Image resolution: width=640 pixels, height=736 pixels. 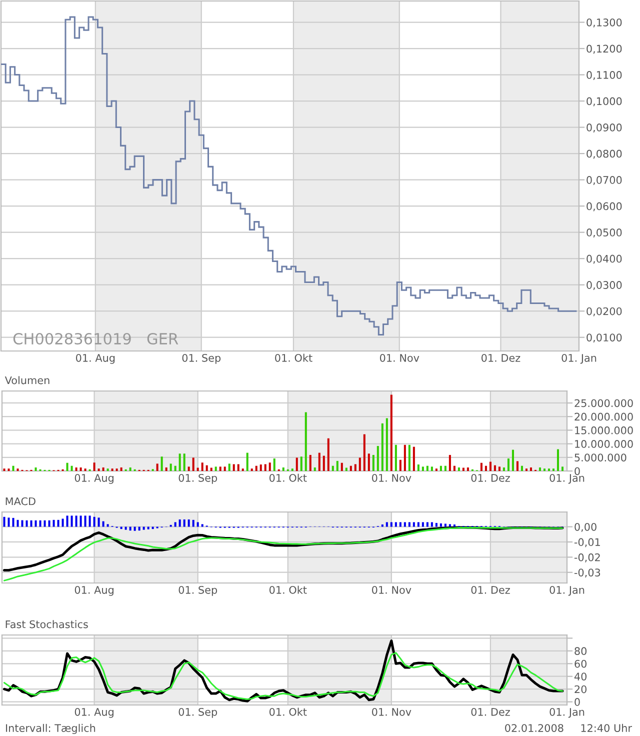 What do you see at coordinates (606, 728) in the screenshot?
I see `text: 12:40 Uhr` at bounding box center [606, 728].